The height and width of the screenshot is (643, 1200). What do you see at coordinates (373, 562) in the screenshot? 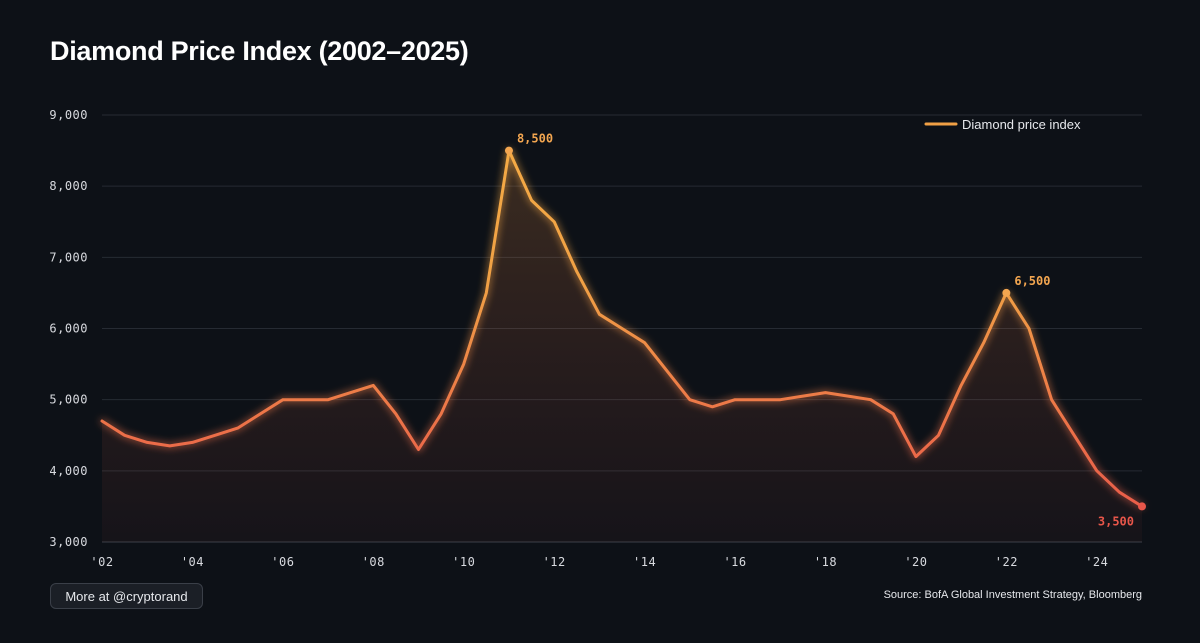
I see `x-tick-label: '08` at bounding box center [373, 562].